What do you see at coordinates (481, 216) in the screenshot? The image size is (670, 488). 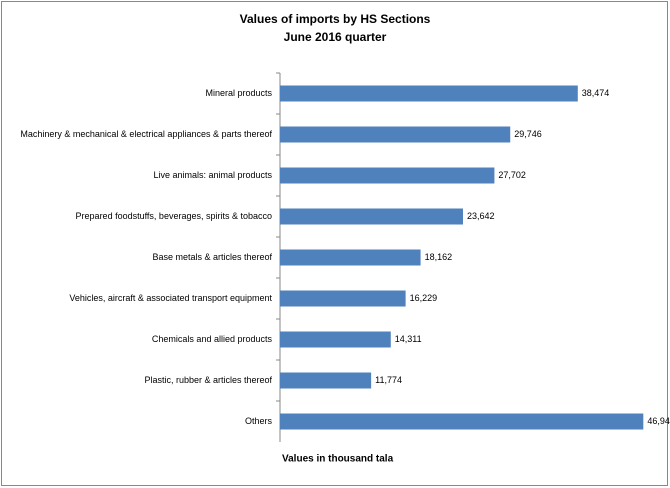 I see `value-label: 23,642` at bounding box center [481, 216].